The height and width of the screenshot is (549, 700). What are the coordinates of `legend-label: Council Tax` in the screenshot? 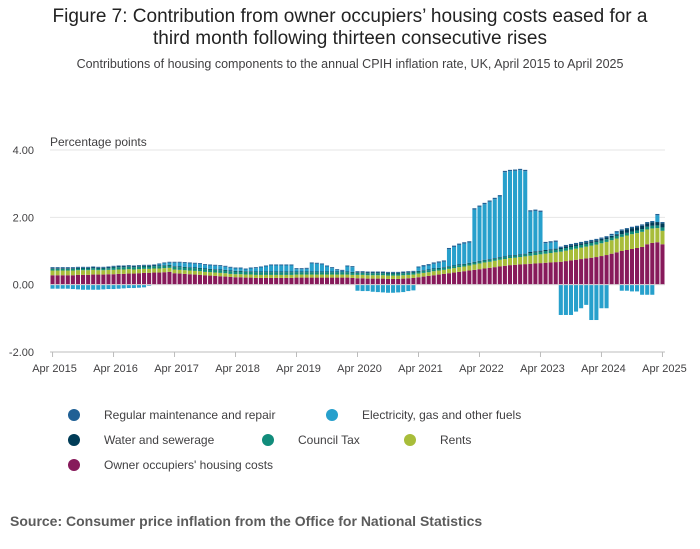 It's located at (329, 440).